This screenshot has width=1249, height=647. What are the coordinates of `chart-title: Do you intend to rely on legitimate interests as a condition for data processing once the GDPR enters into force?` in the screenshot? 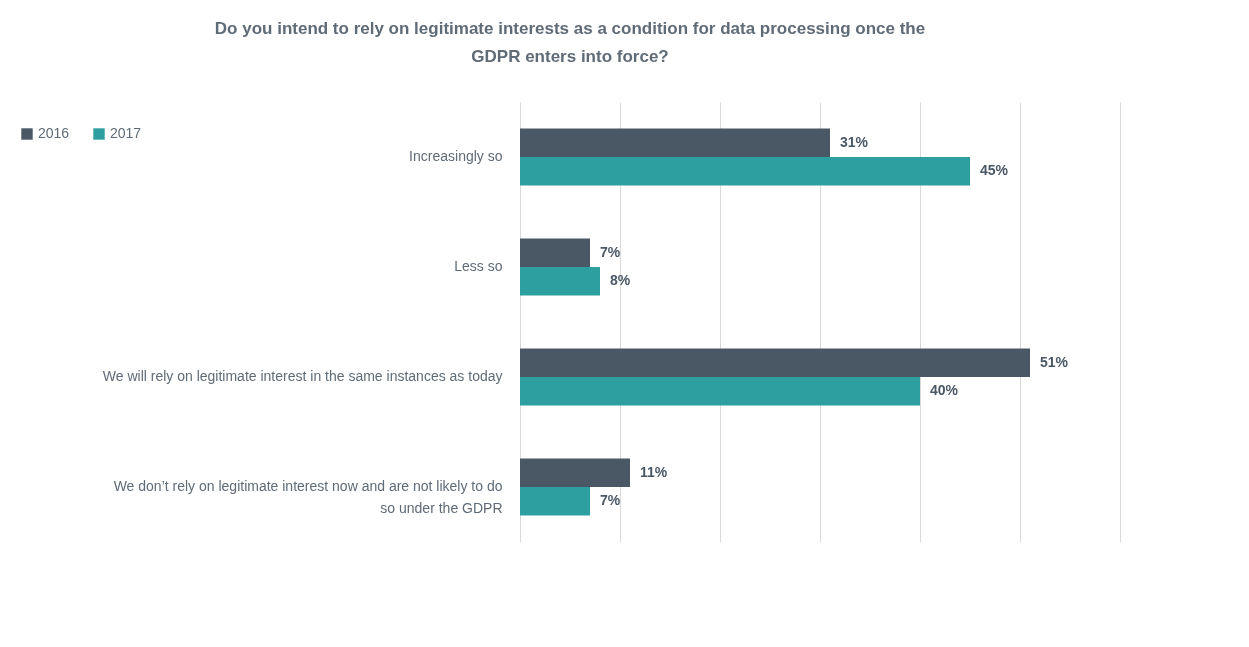 It's located at (570, 42).